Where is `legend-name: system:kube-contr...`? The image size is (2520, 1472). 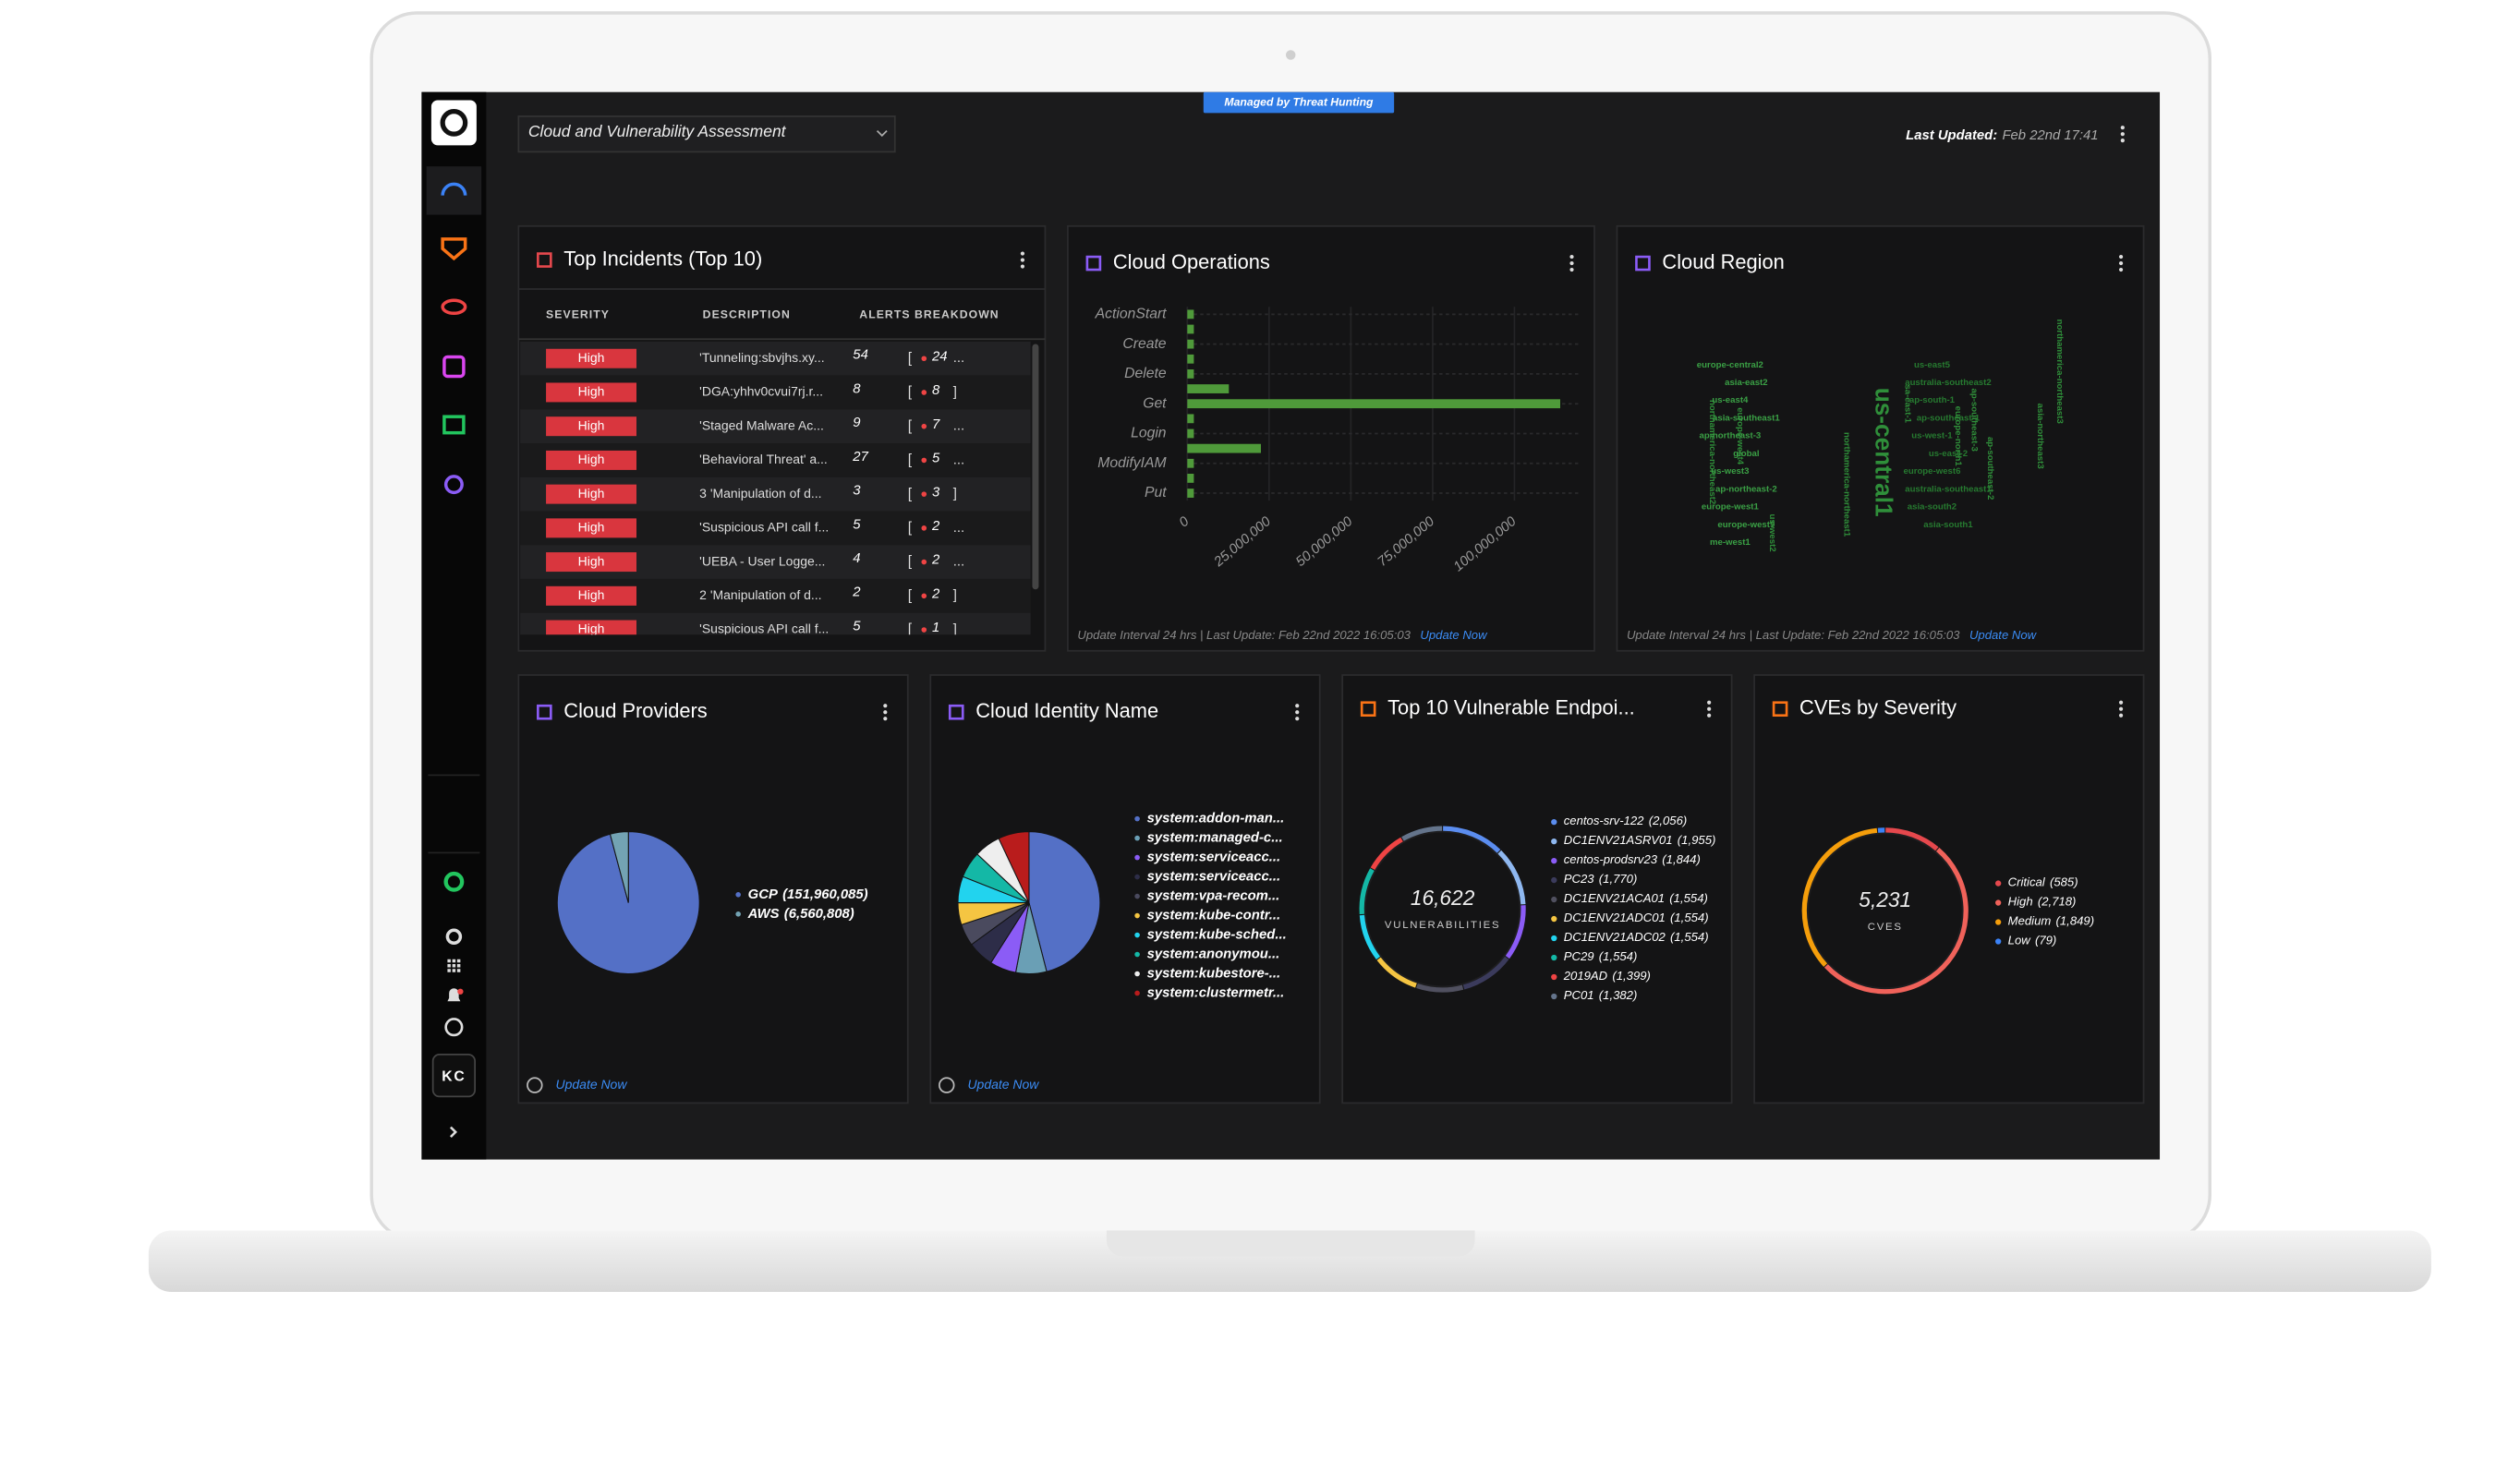 legend-name: system:kube-contr... is located at coordinates (1214, 915).